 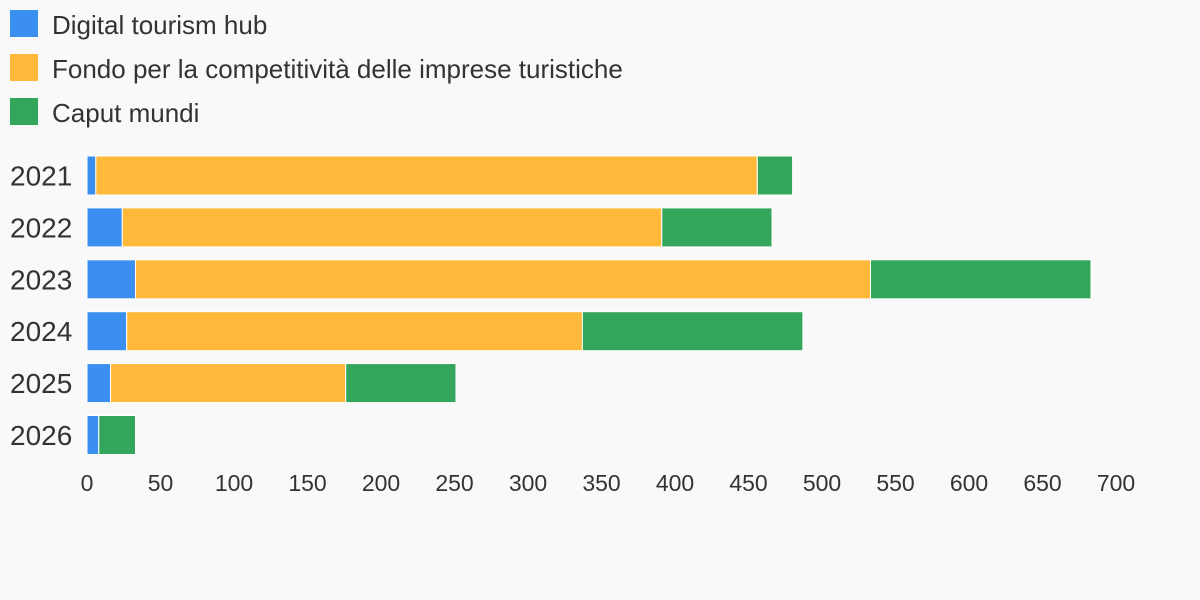 I want to click on legend-swatch-caput-mundi, so click(x=24, y=111).